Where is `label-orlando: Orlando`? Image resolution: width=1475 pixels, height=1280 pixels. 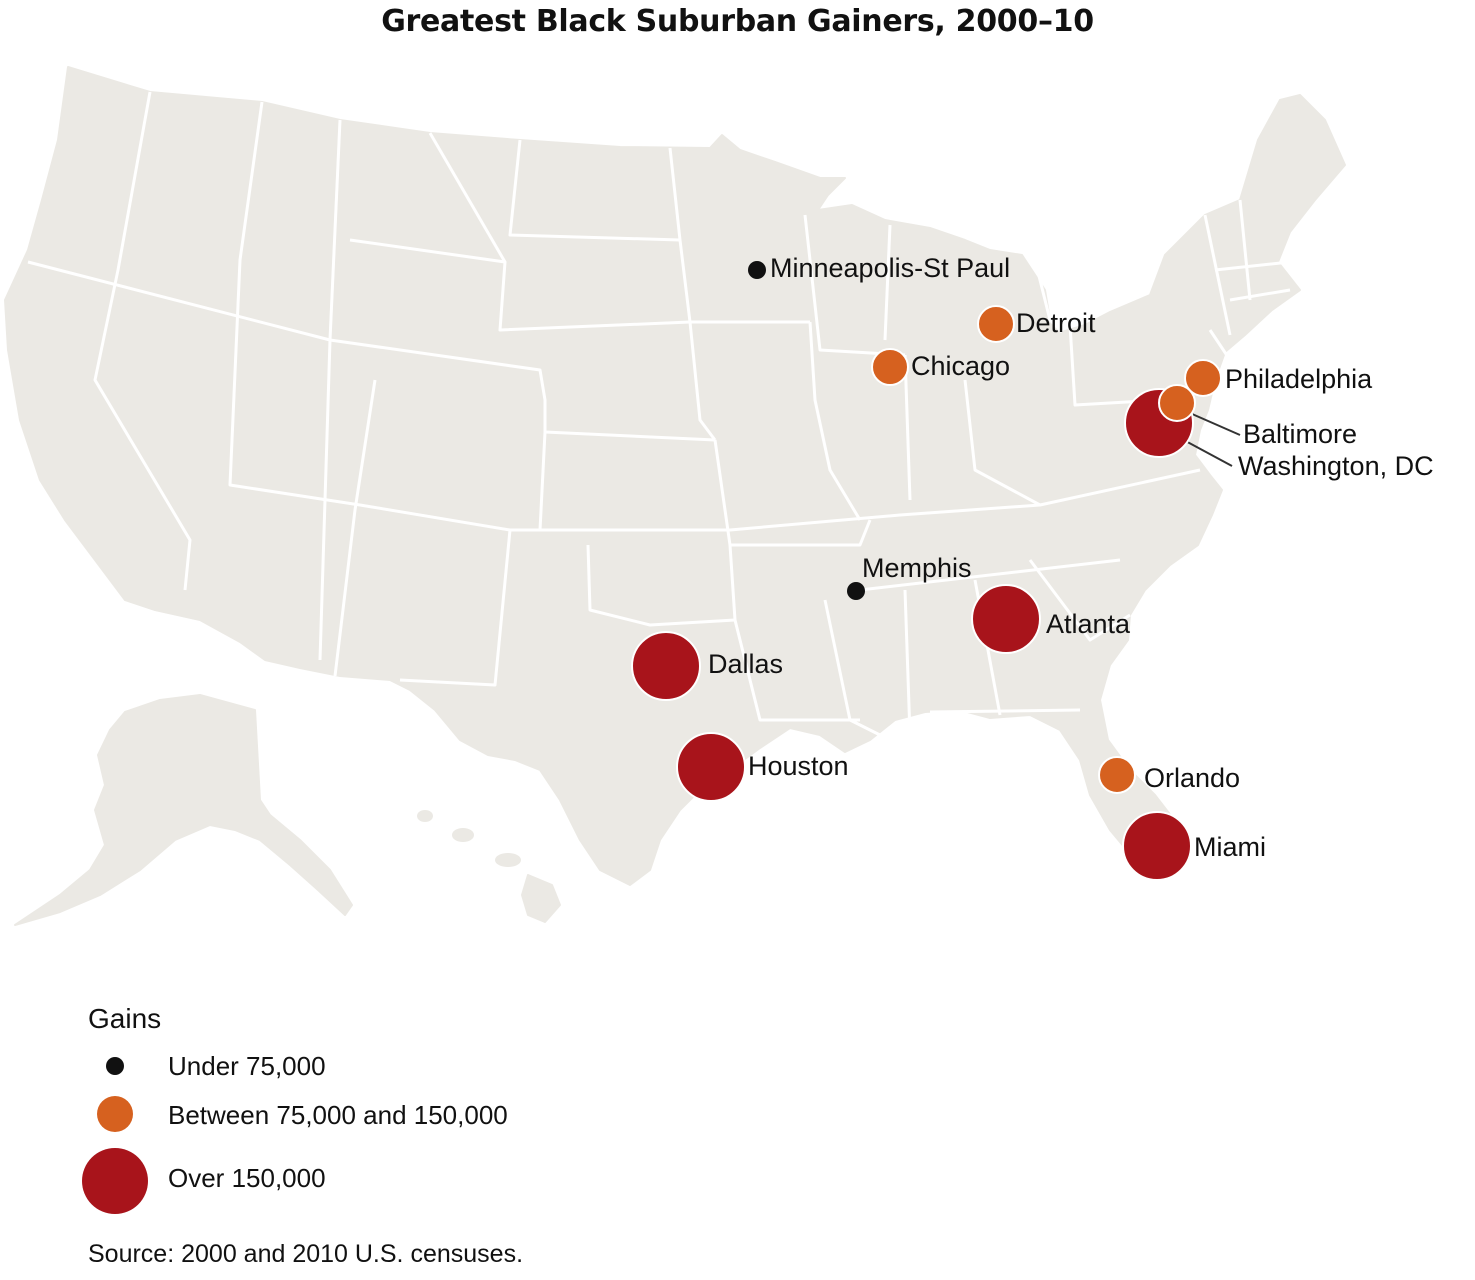 label-orlando: Orlando is located at coordinates (1192, 778).